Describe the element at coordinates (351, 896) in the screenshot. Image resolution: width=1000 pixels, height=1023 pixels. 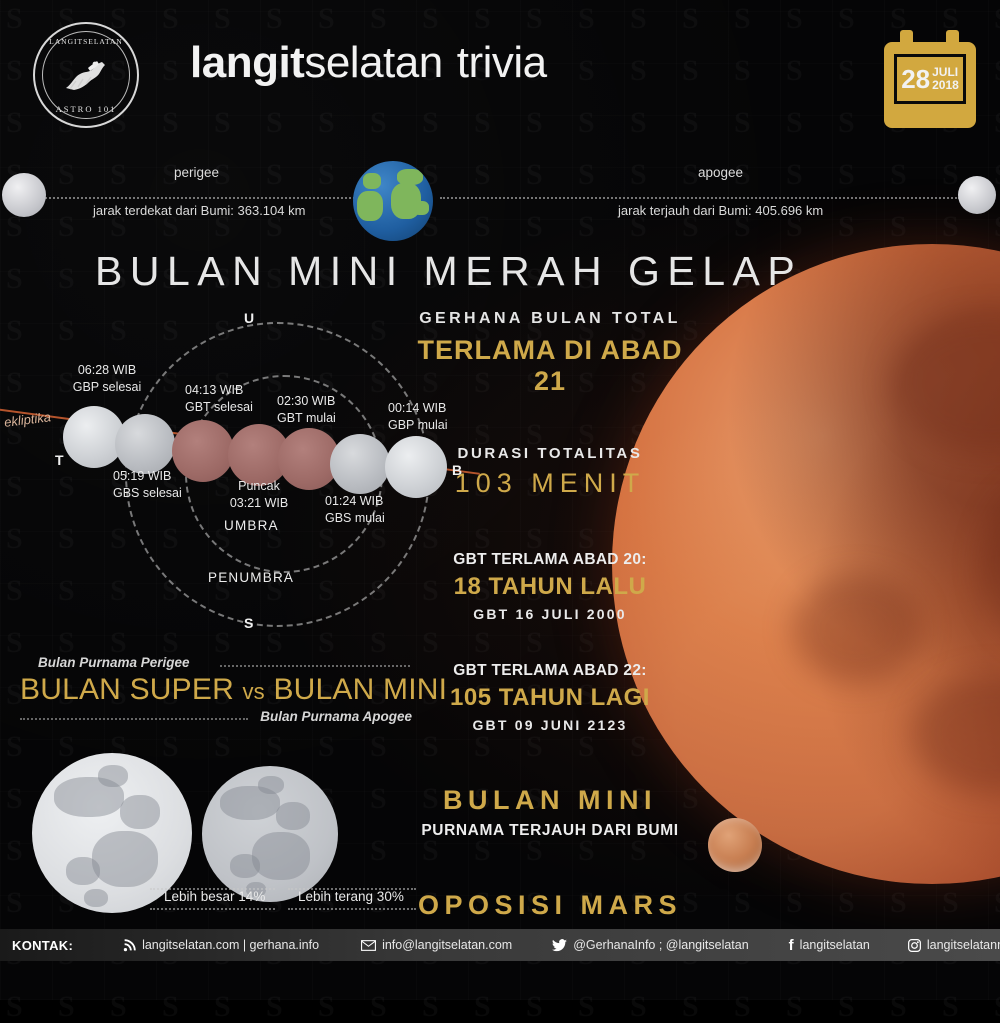
I see `caption-bright: Lebih terang 30%` at that location.